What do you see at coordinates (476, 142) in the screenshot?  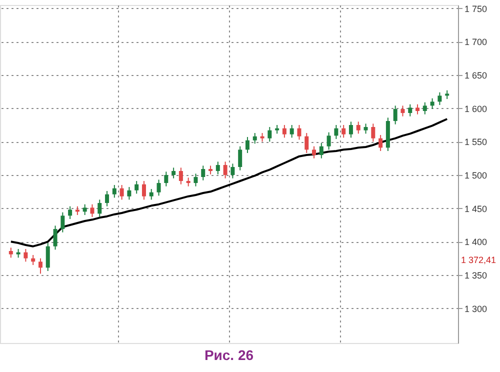 I see `y-tick-label: 1 550` at bounding box center [476, 142].